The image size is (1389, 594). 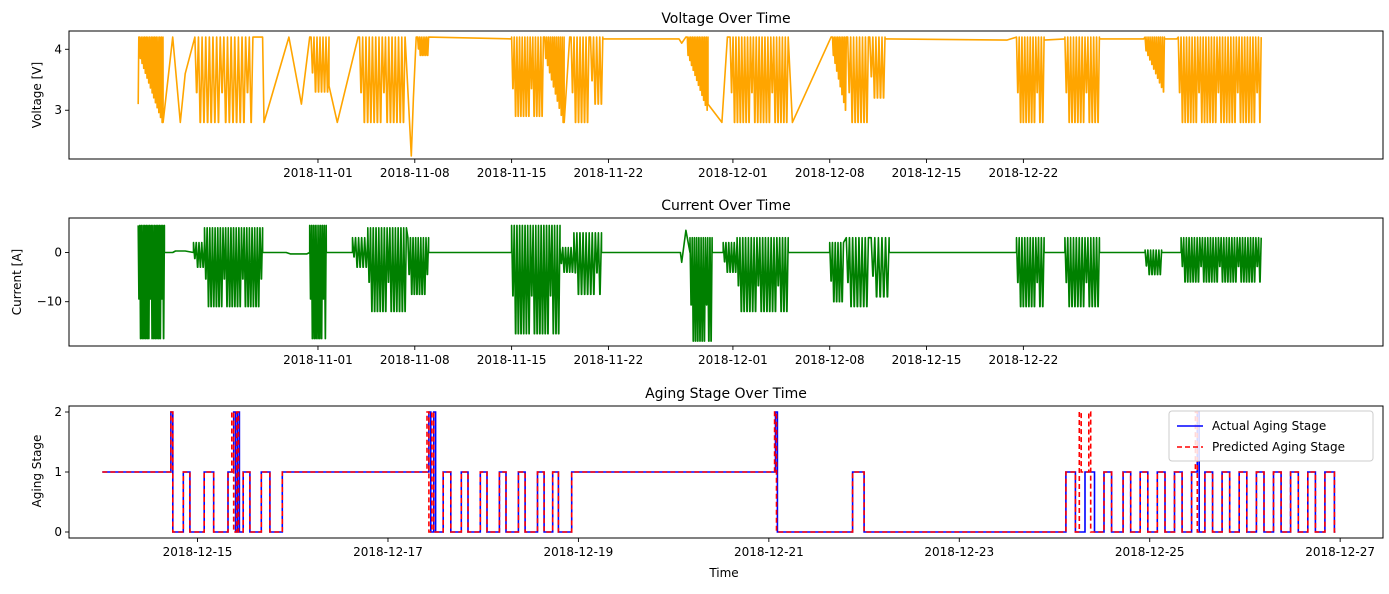 What do you see at coordinates (37, 95) in the screenshot?
I see `voltage-y-axis-label: Voltage [V]` at bounding box center [37, 95].